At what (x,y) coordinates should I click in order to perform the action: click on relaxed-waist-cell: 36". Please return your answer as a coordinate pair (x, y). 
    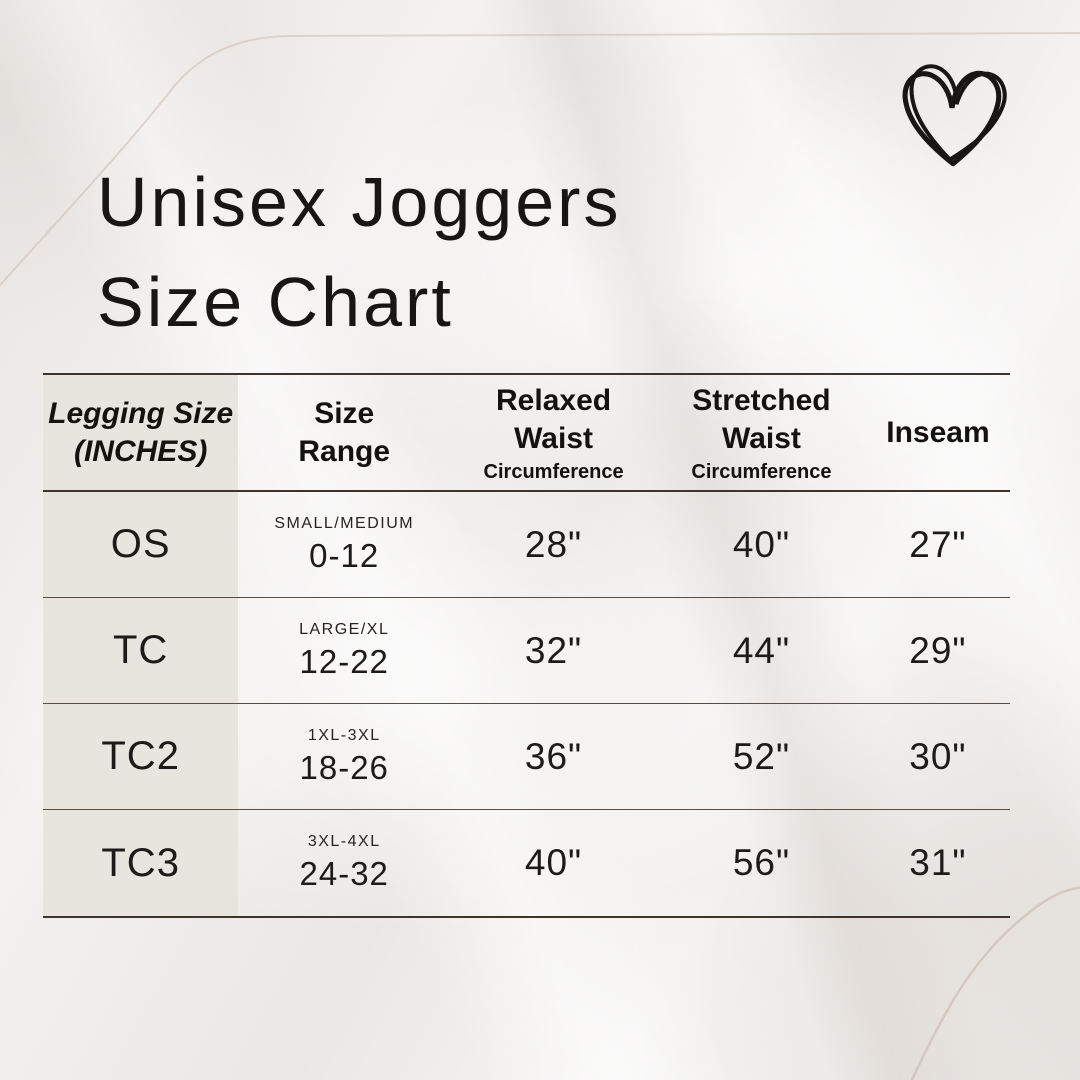
    Looking at the image, I should click on (553, 756).